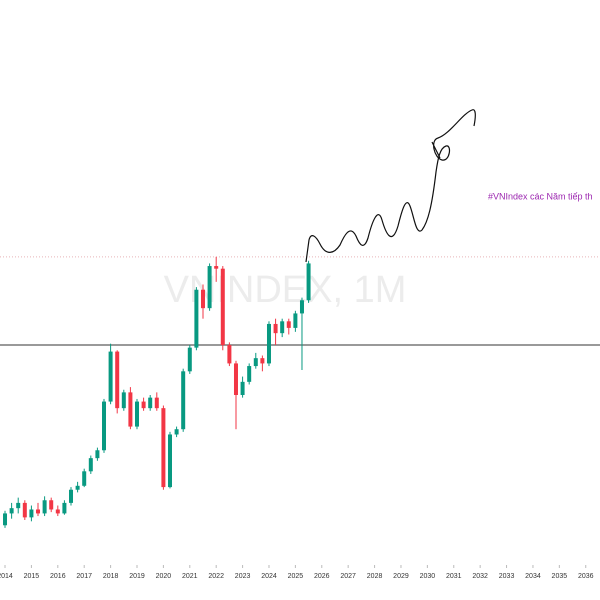 Image resolution: width=600 pixels, height=600 pixels. What do you see at coordinates (243, 576) in the screenshot?
I see `x-tick-label: 2023` at bounding box center [243, 576].